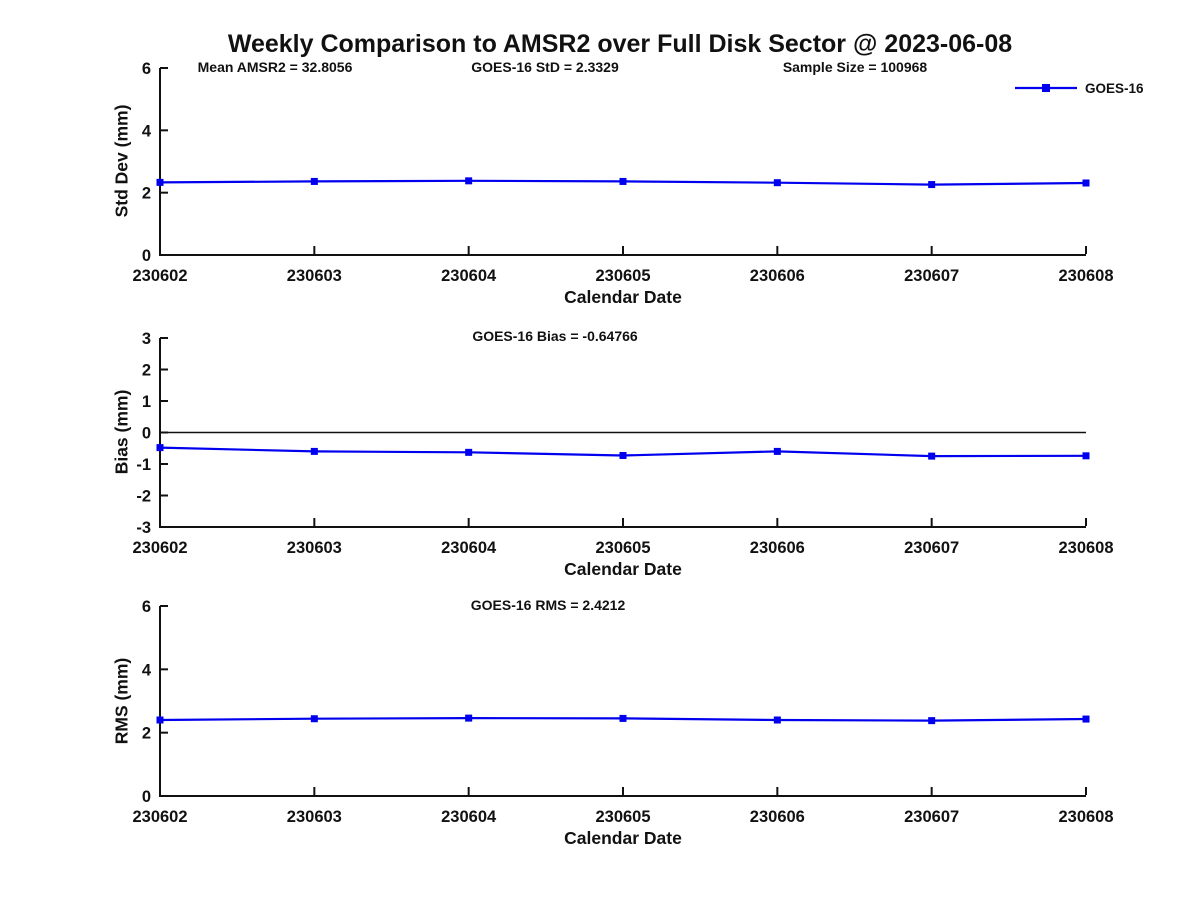 The width and height of the screenshot is (1200, 900). I want to click on stat-goes16-std: GOES-16 StD = 2.3329, so click(545, 67).